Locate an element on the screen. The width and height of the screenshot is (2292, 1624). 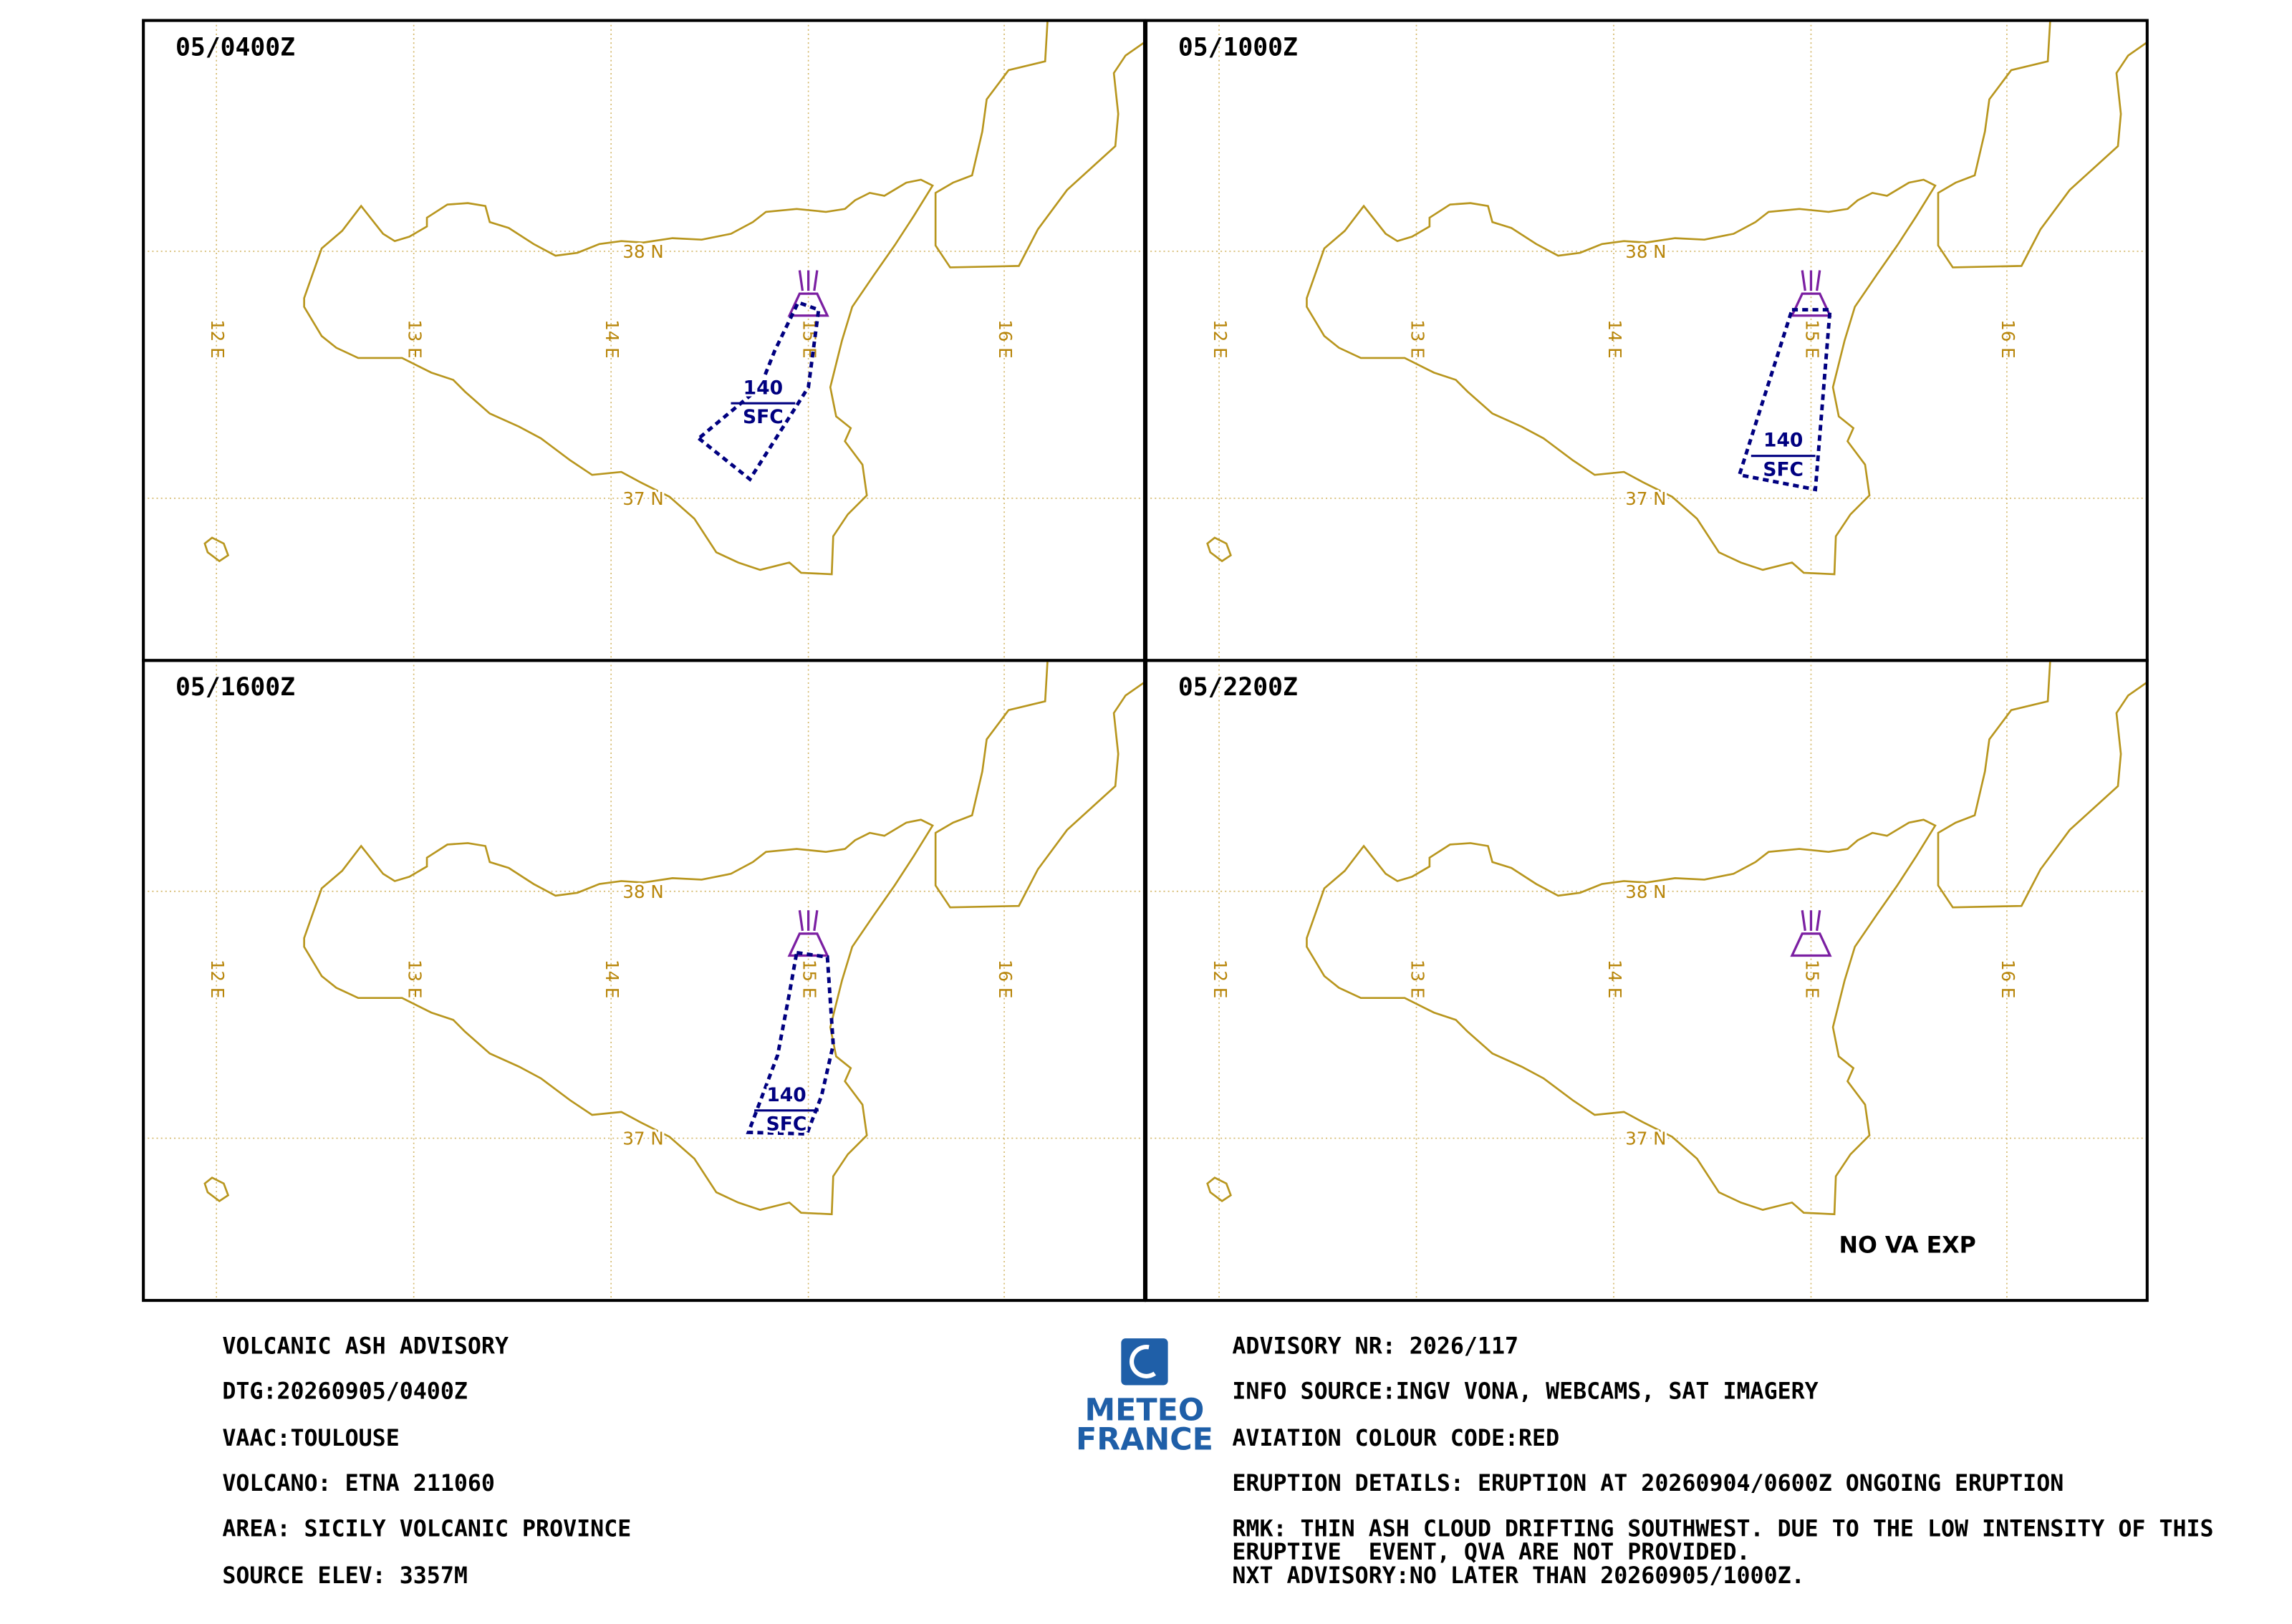
panel-time: 05/1000Z is located at coordinates (1238, 47).